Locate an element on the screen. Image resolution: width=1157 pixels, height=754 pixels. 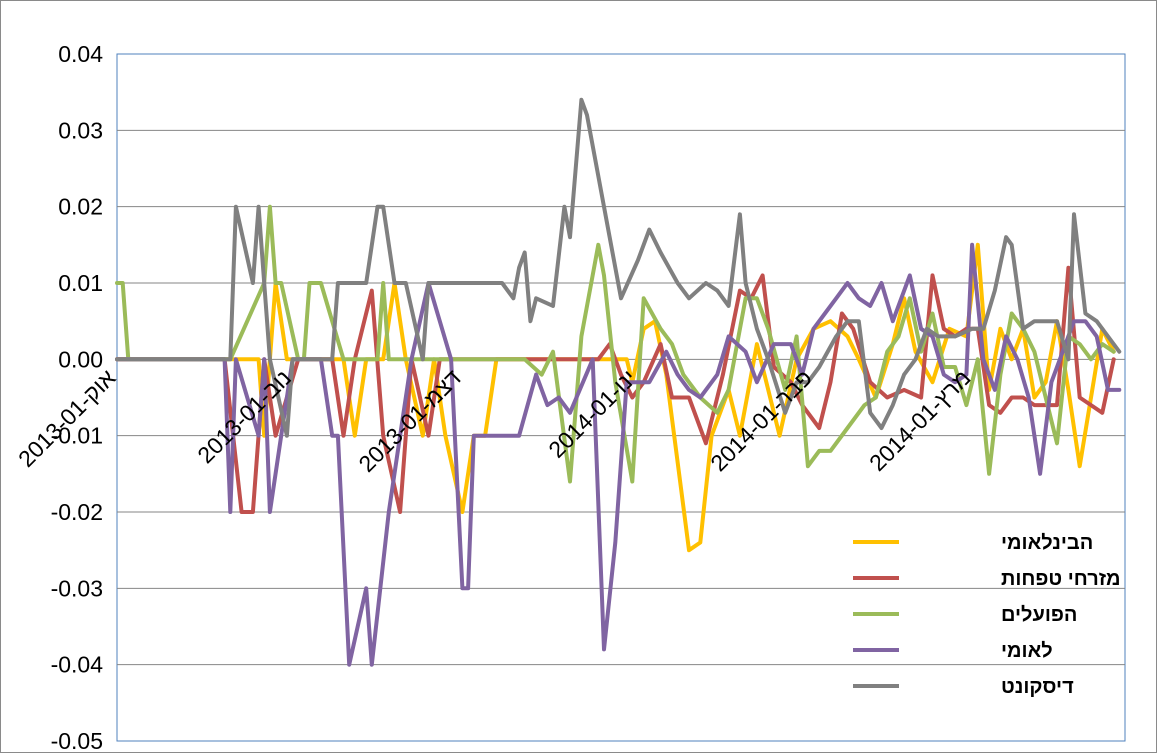
y-tick-label: 0.03 is located at coordinates (80, 130).